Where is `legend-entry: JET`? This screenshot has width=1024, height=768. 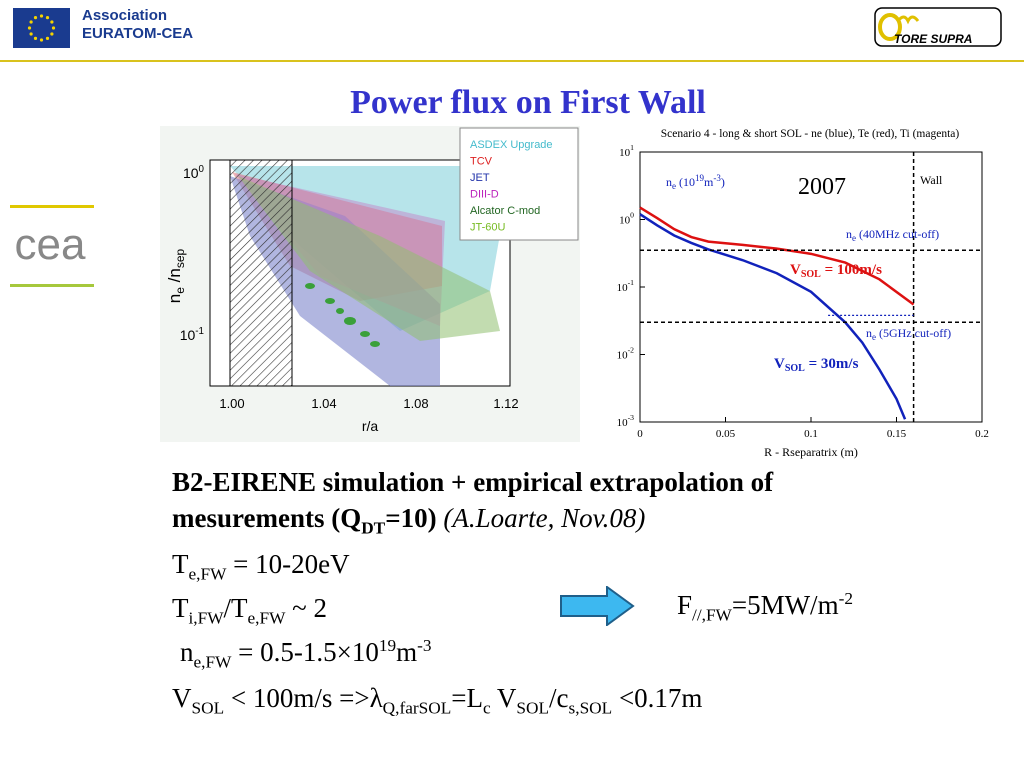
legend-entry: JET is located at coordinates (480, 178).